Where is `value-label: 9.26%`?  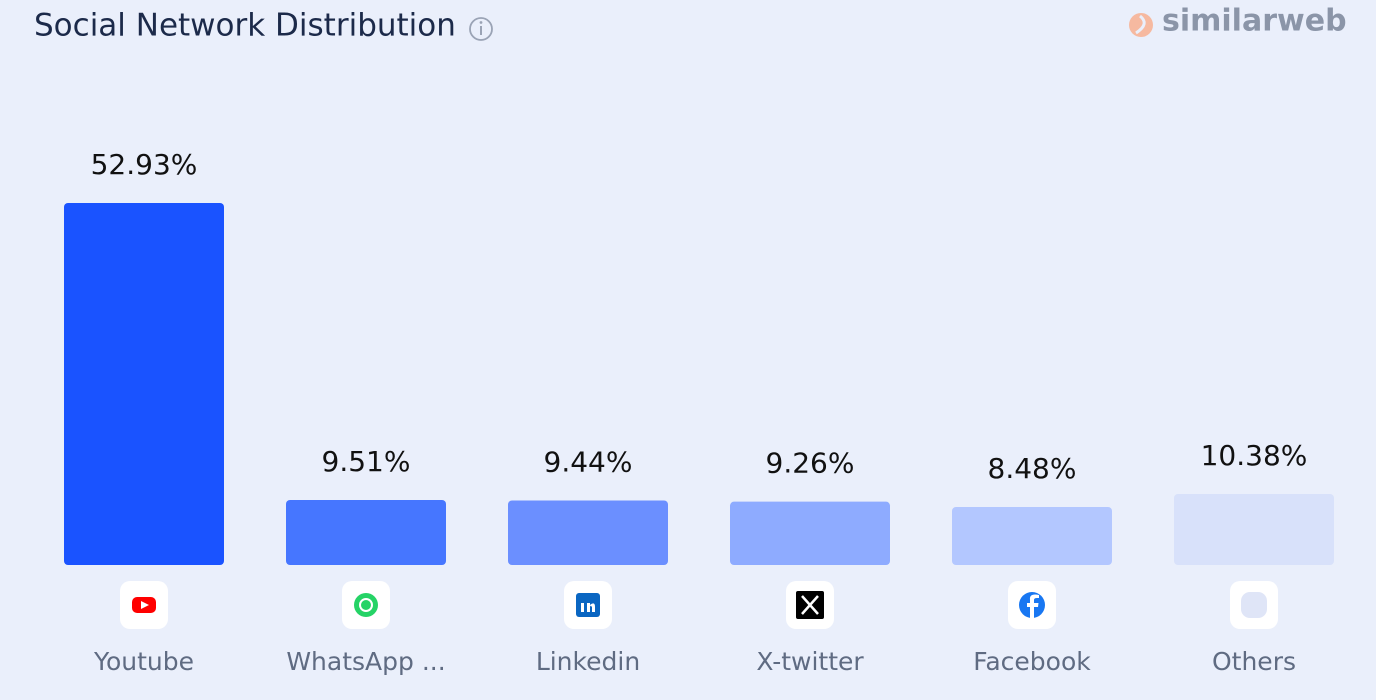 value-label: 9.26% is located at coordinates (810, 463).